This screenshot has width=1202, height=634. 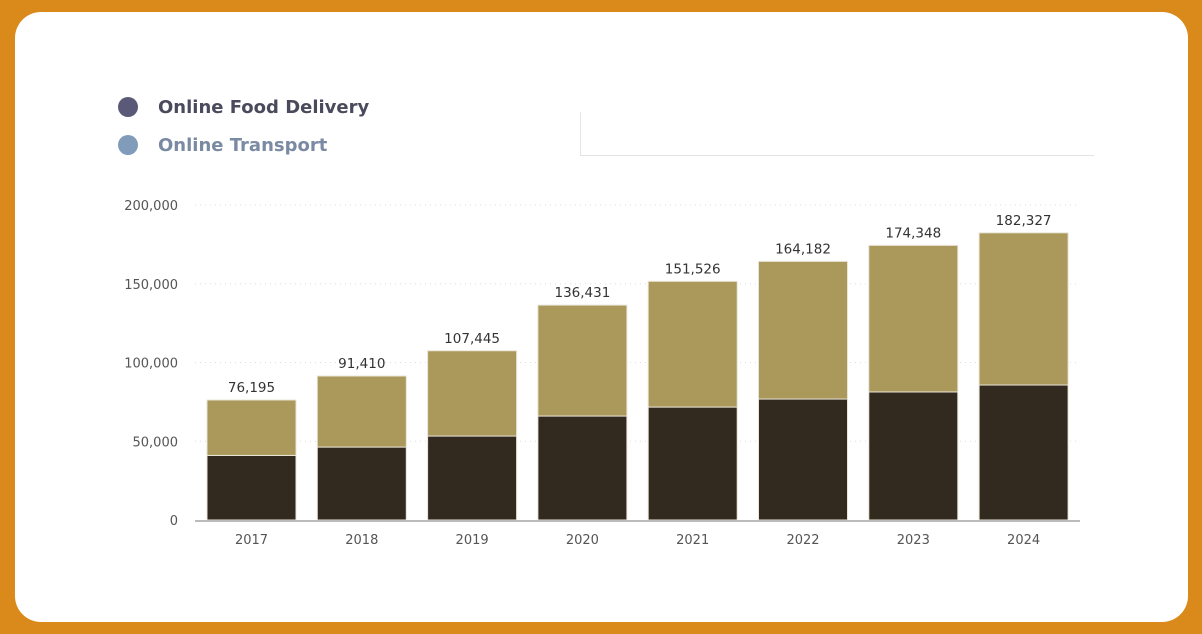 I want to click on y-tick-label: 50,000, so click(x=156, y=442).